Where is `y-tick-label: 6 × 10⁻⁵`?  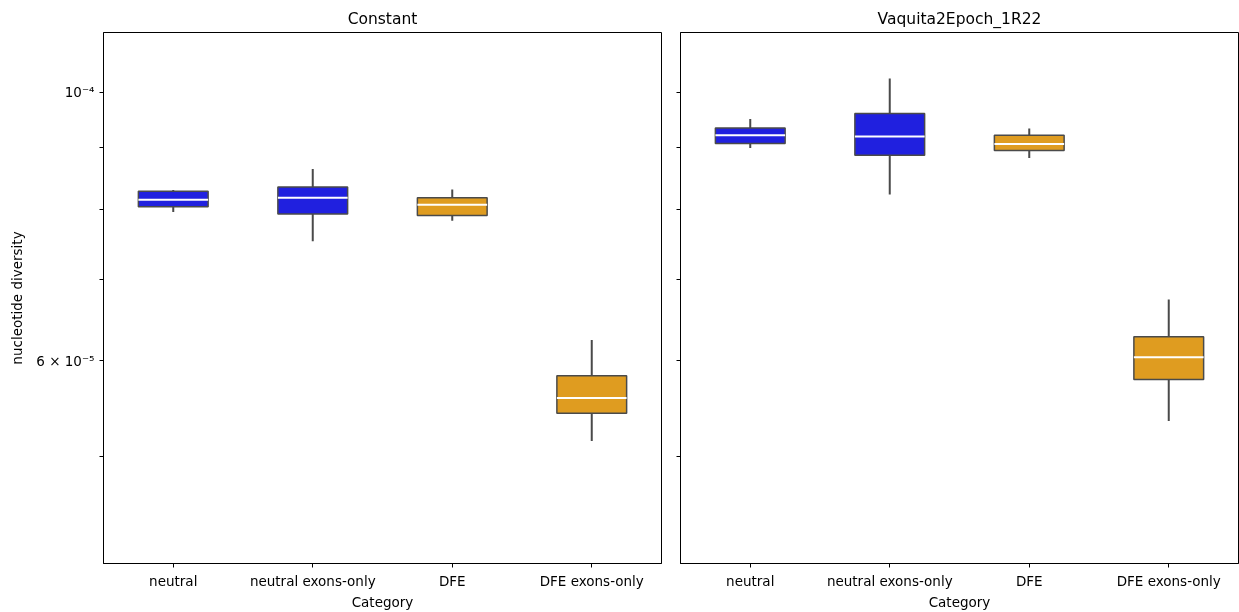
y-tick-label: 6 × 10⁻⁵ is located at coordinates (65, 360).